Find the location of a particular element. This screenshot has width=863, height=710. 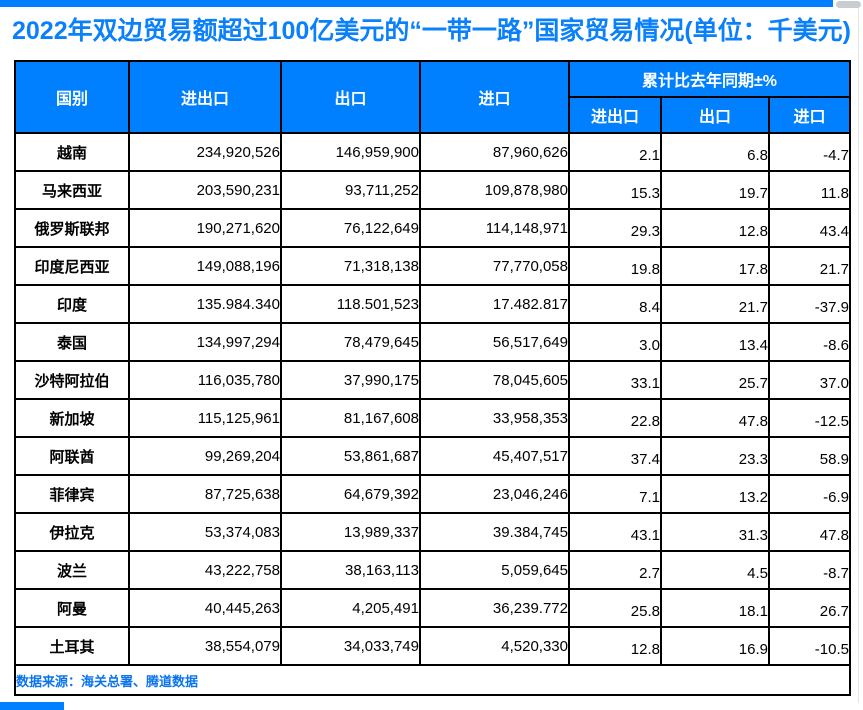

country-cell: 菲律宾 is located at coordinates (72, 494).